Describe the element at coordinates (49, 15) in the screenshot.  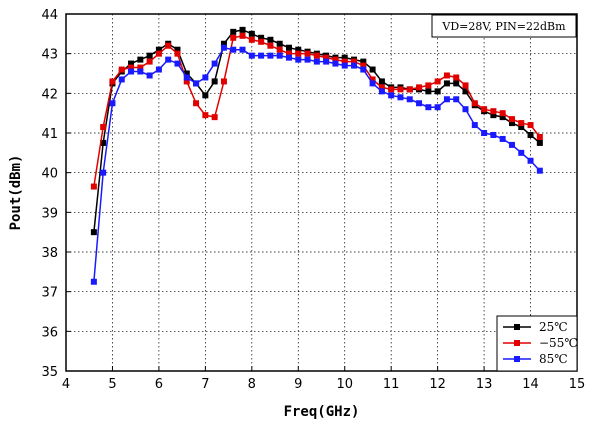
I see `y-tick-label: 44` at that location.